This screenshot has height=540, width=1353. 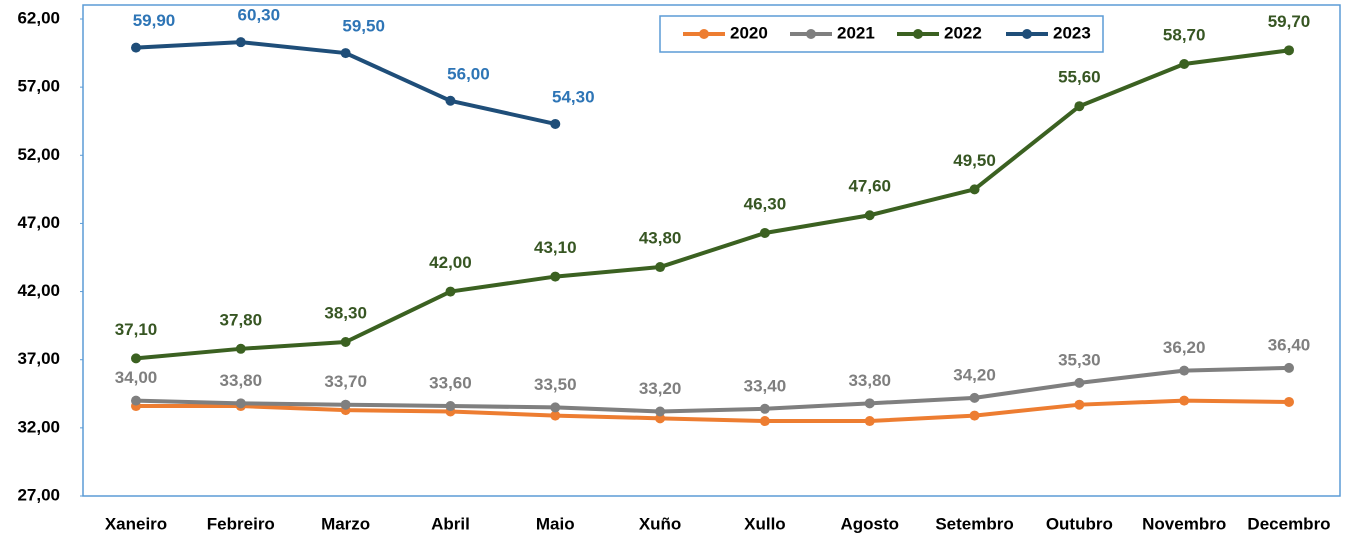 What do you see at coordinates (1072, 32) in the screenshot?
I see `legend-label: 2023` at bounding box center [1072, 32].